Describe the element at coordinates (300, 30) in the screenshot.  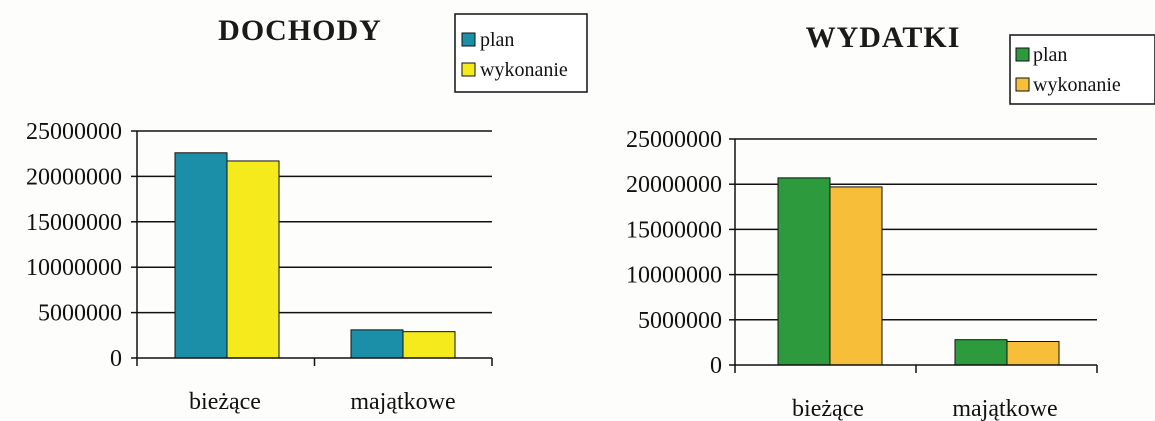
I see `chart-title: DOCHODY` at that location.